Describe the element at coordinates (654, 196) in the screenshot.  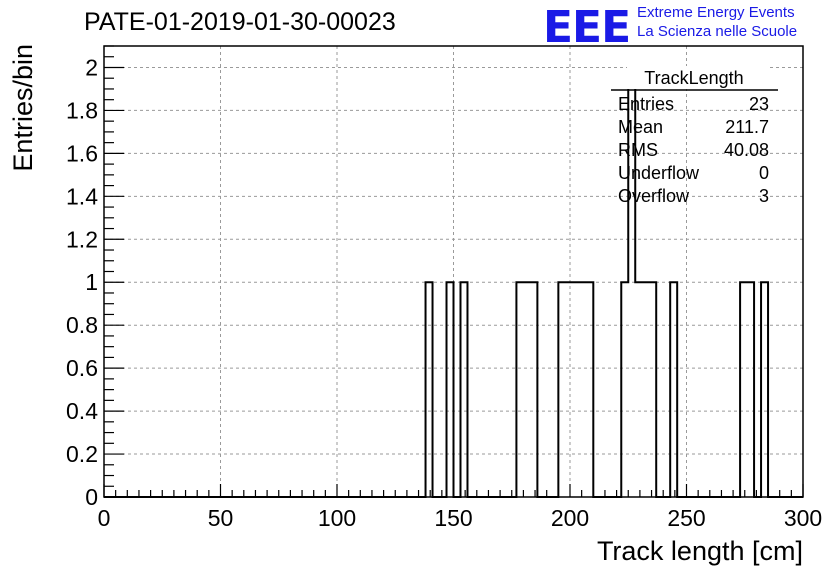
I see `stats-label: Overflow` at that location.